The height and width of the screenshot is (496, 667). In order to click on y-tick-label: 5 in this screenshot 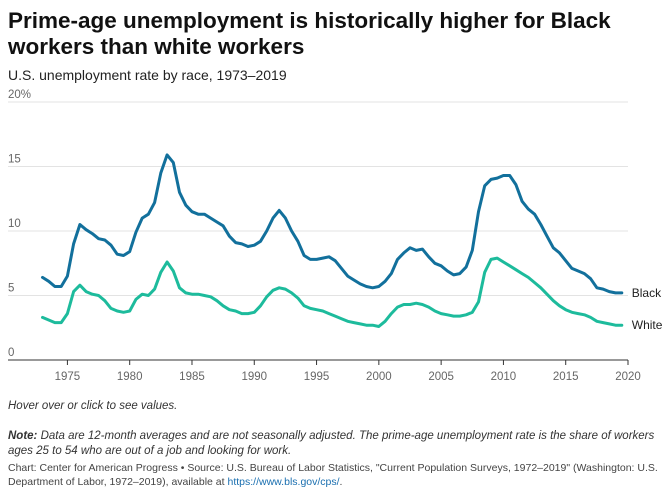, I will do `click(11, 289)`.